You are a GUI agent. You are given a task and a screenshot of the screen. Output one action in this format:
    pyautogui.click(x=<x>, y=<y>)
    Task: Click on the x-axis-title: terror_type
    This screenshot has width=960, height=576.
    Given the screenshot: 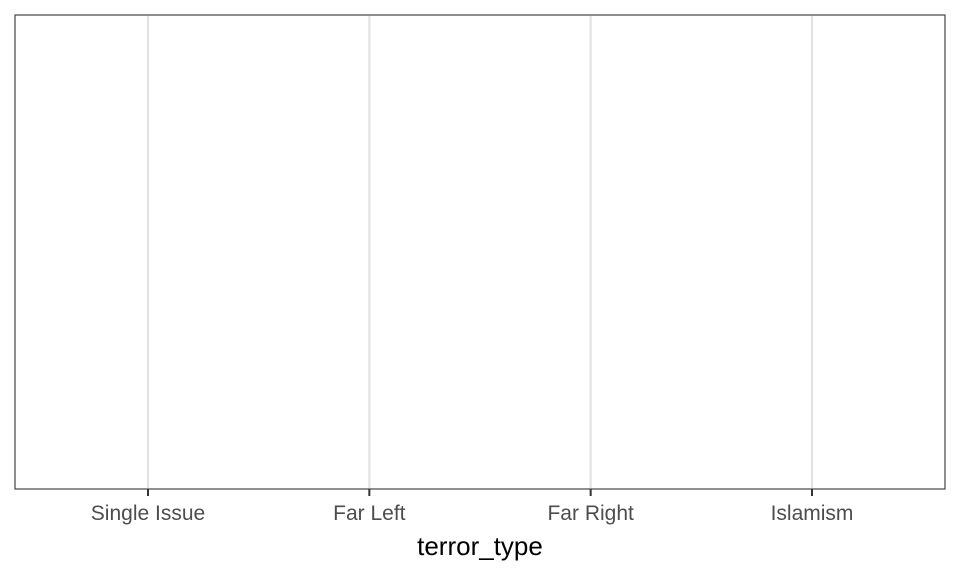 What is the action you would take?
    pyautogui.click(x=480, y=546)
    